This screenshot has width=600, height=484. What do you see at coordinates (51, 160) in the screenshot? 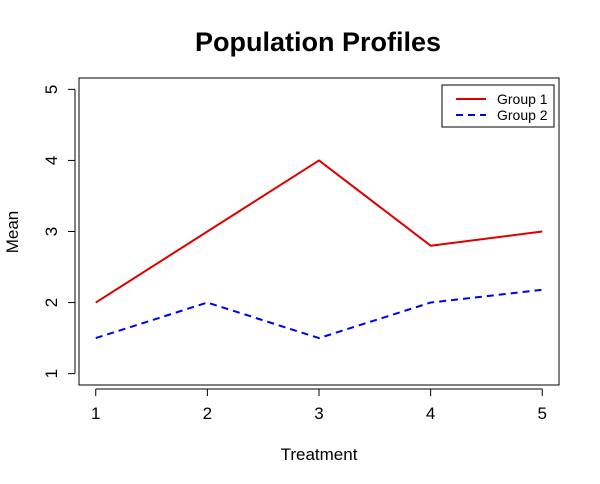
I see `y-tick-label: 4` at bounding box center [51, 160].